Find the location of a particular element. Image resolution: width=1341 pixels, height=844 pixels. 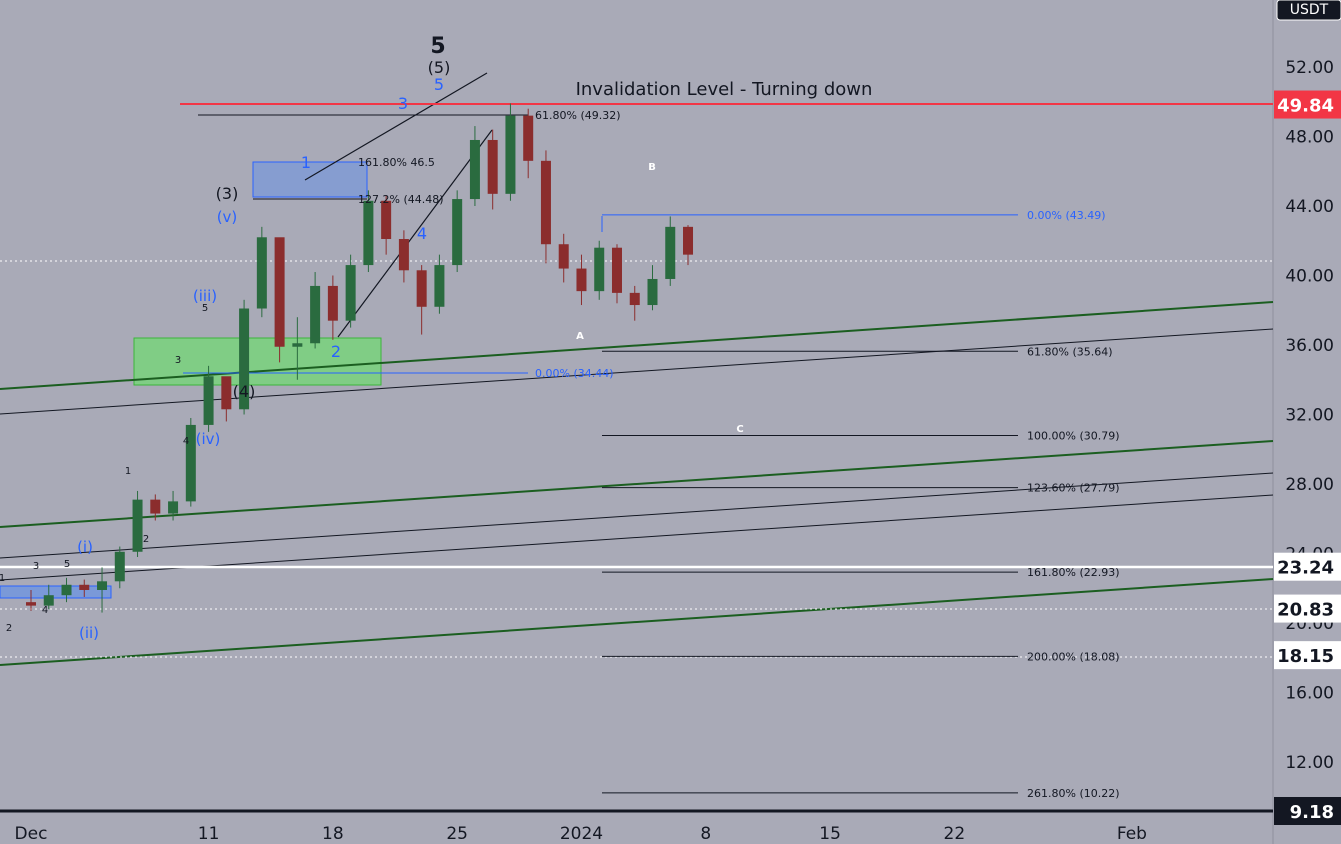

fib-right-label: 0.00% (43.49) is located at coordinates (1066, 215).